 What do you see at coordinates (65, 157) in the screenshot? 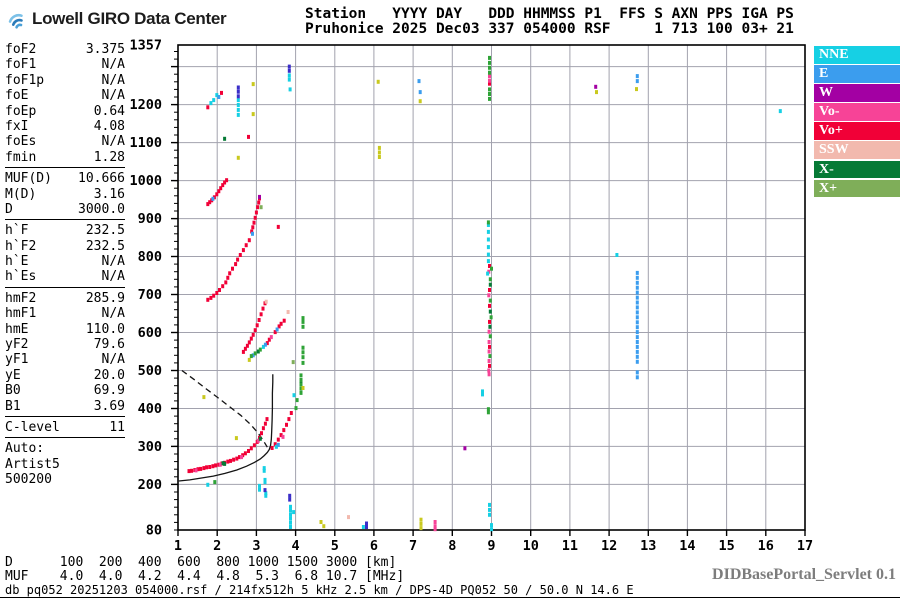
I see `param-row-fmin: fmin 1.28` at bounding box center [65, 157].